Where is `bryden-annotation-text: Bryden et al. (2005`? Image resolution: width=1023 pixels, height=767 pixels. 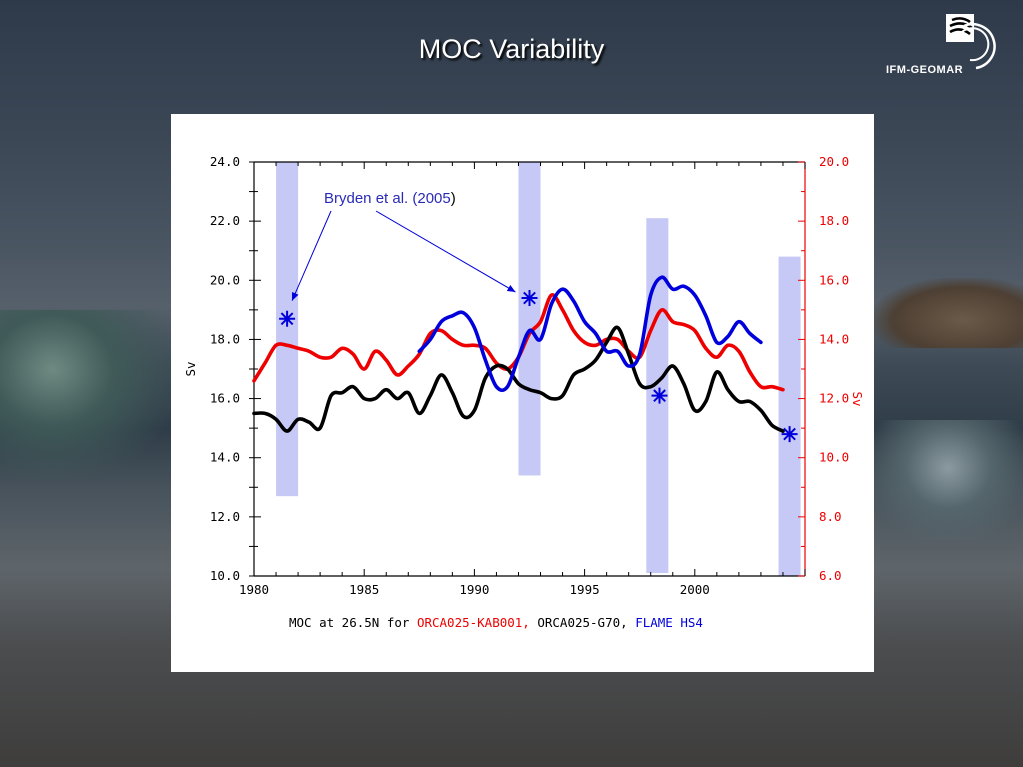 bryden-annotation-text: Bryden et al. (2005 is located at coordinates (387, 198).